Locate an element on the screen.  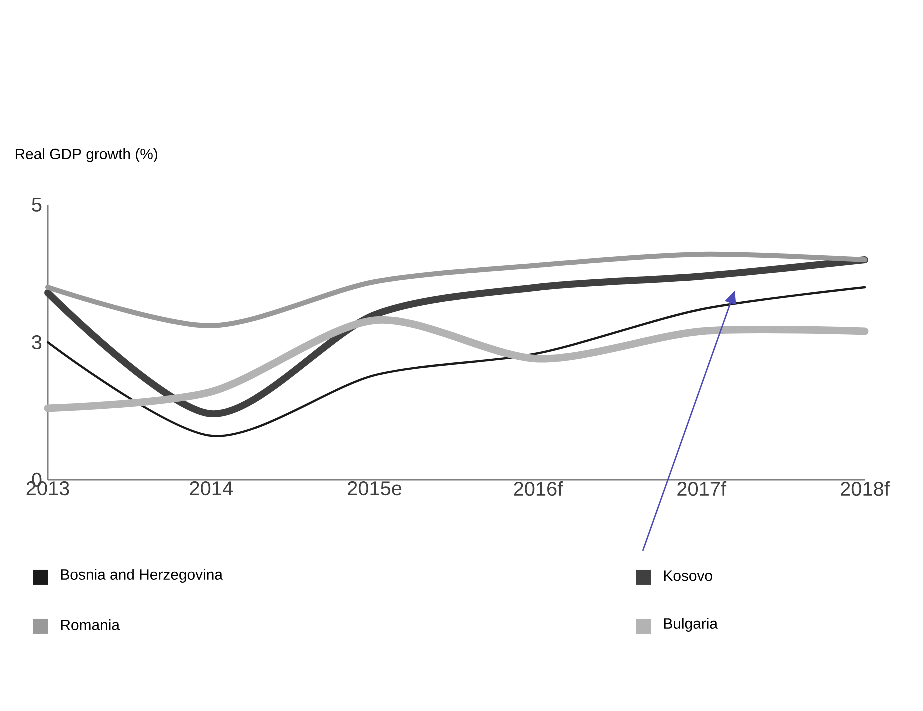
legend-label: Bosnia and Herzegovina is located at coordinates (142, 576).